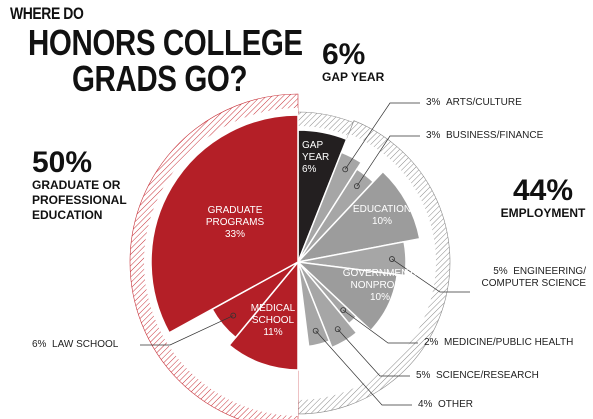 The height and width of the screenshot is (419, 593). I want to click on title-line: WHERE DO, so click(47, 13).